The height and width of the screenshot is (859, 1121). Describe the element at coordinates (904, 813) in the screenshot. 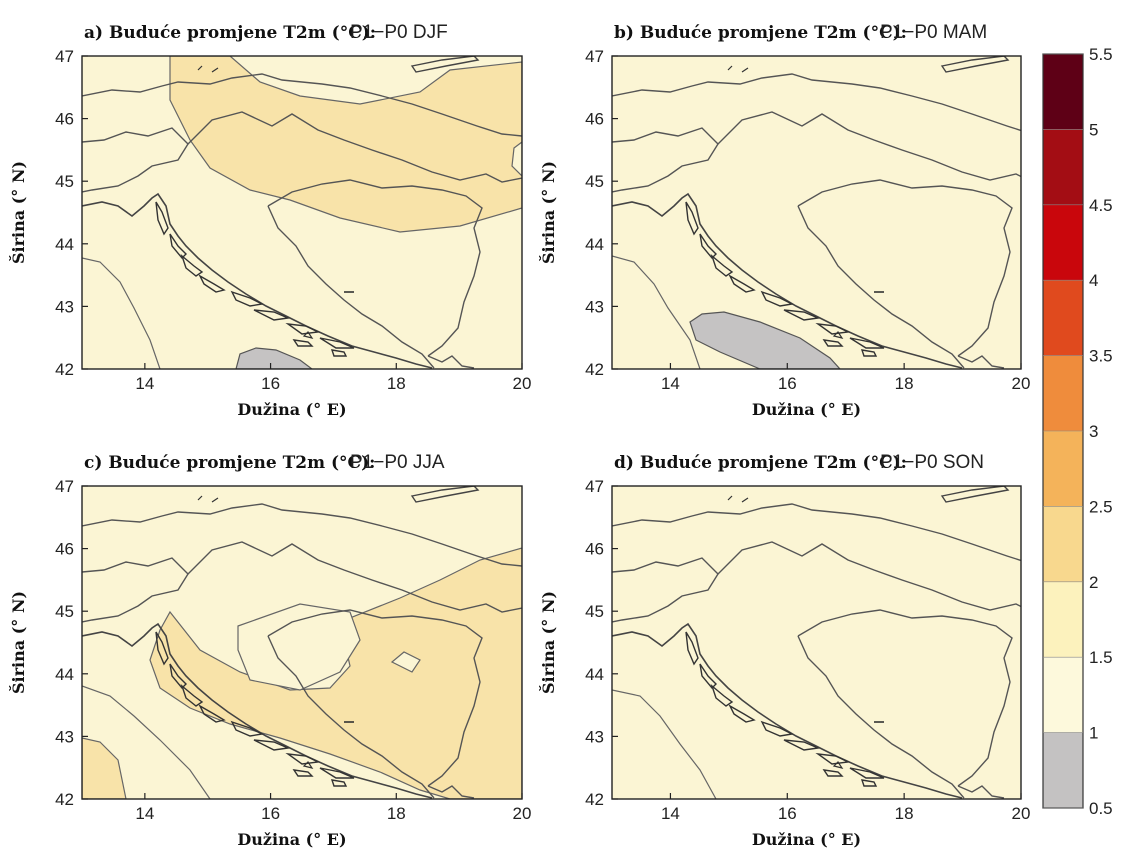

I see `panel-d-xtick: 18` at that location.